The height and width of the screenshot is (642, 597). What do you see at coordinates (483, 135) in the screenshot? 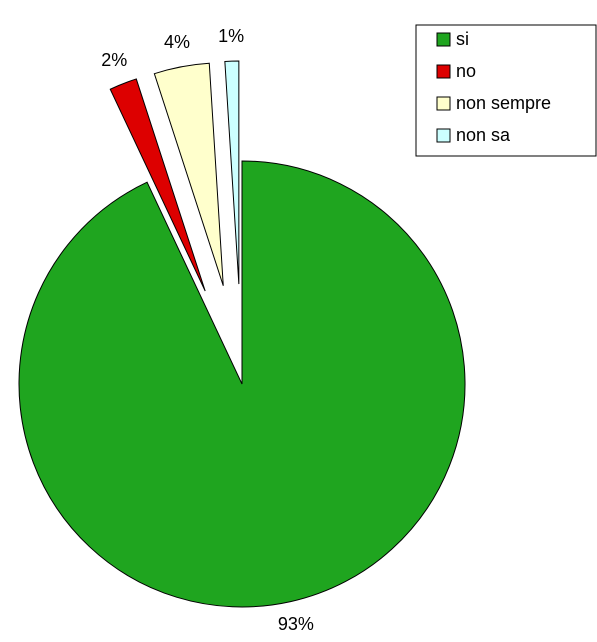
I see `legend-label: non sa` at bounding box center [483, 135].